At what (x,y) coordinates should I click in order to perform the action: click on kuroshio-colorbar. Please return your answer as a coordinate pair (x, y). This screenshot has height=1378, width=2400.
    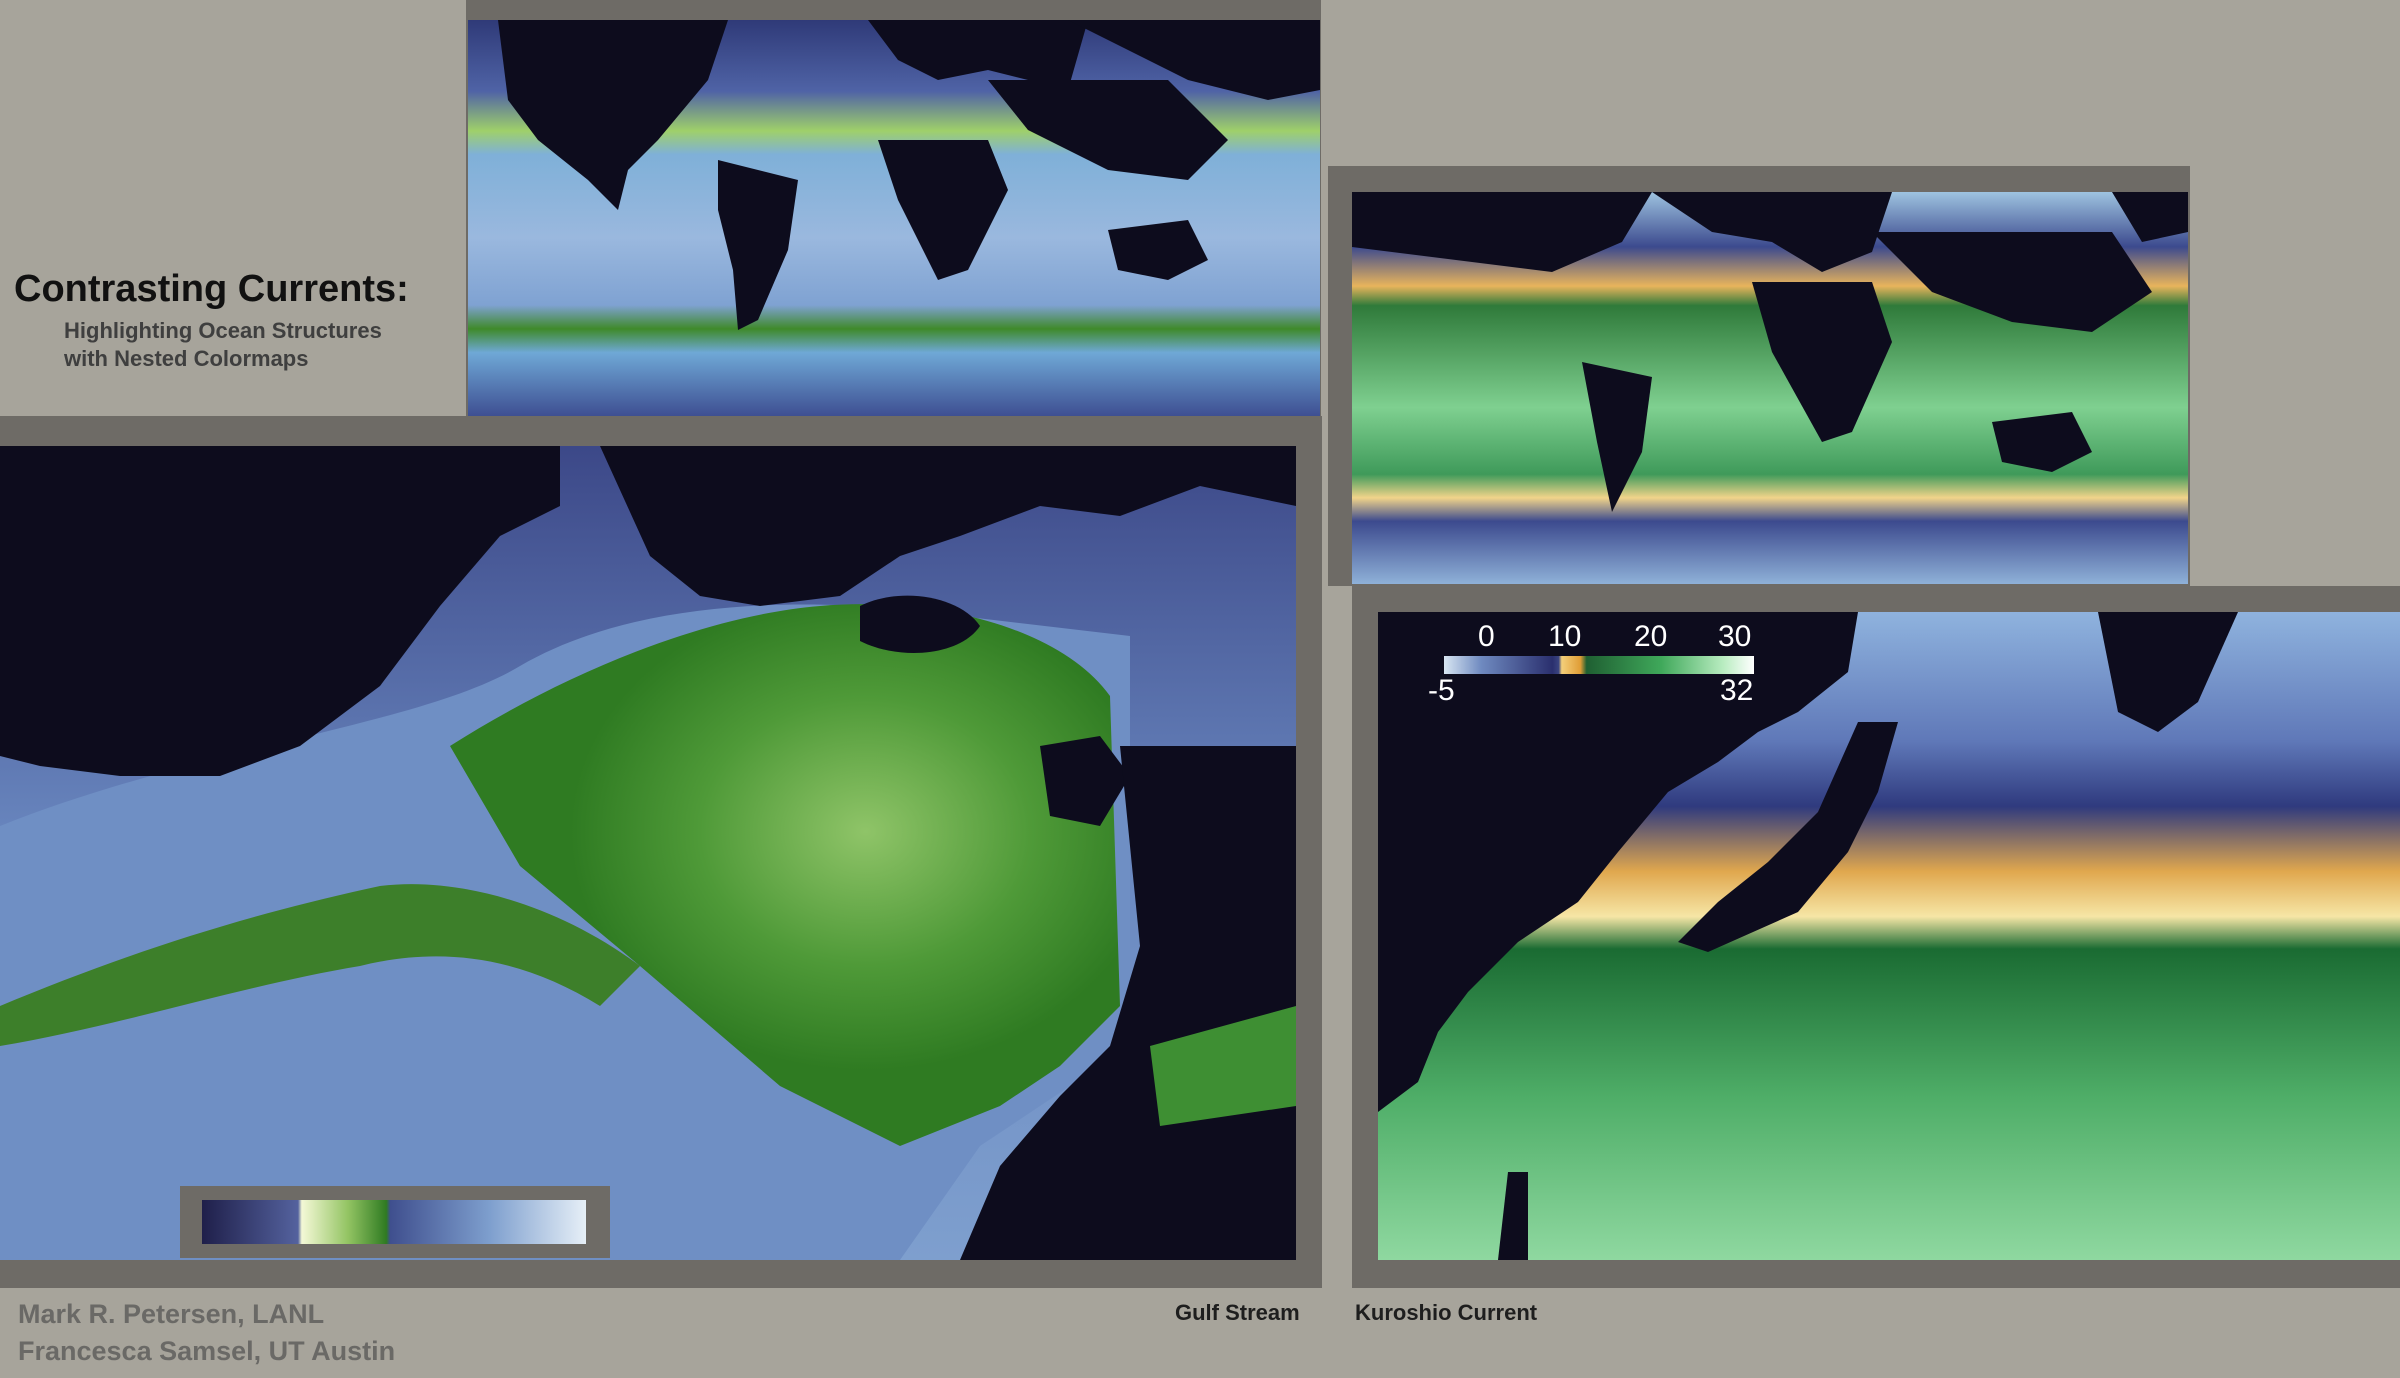
    Looking at the image, I should click on (1599, 665).